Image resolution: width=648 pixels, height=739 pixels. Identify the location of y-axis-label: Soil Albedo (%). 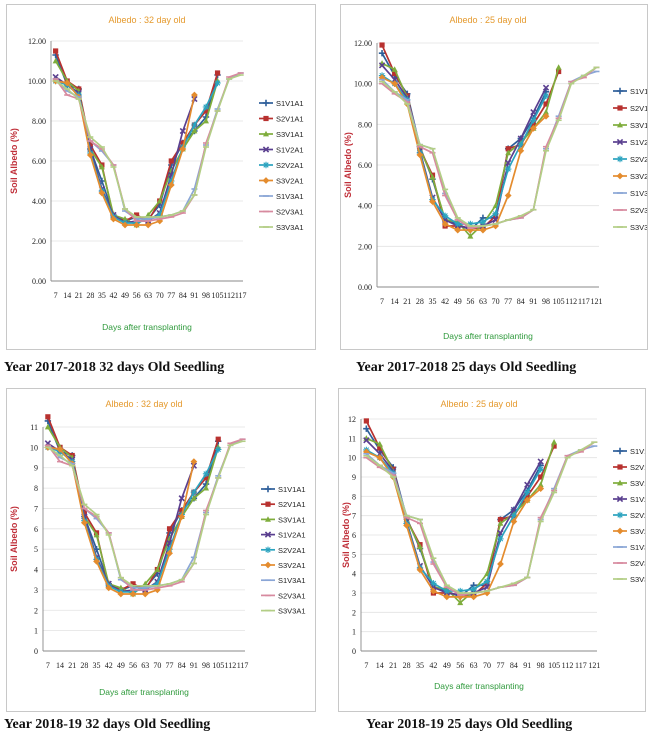
(346, 535).